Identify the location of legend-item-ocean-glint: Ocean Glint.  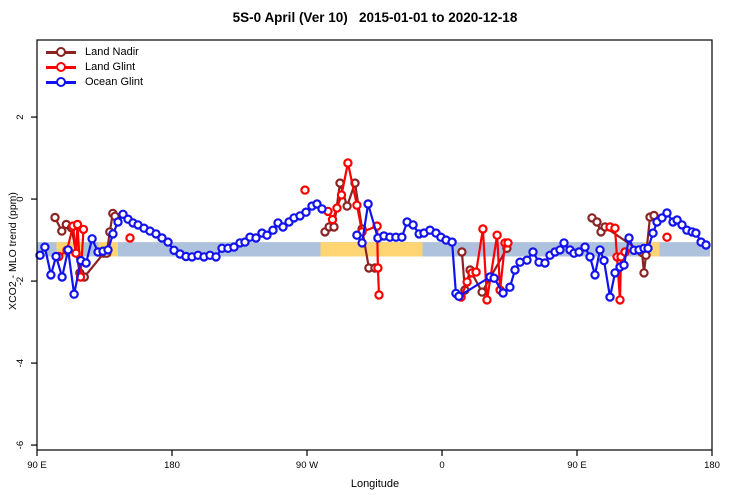
(94, 82).